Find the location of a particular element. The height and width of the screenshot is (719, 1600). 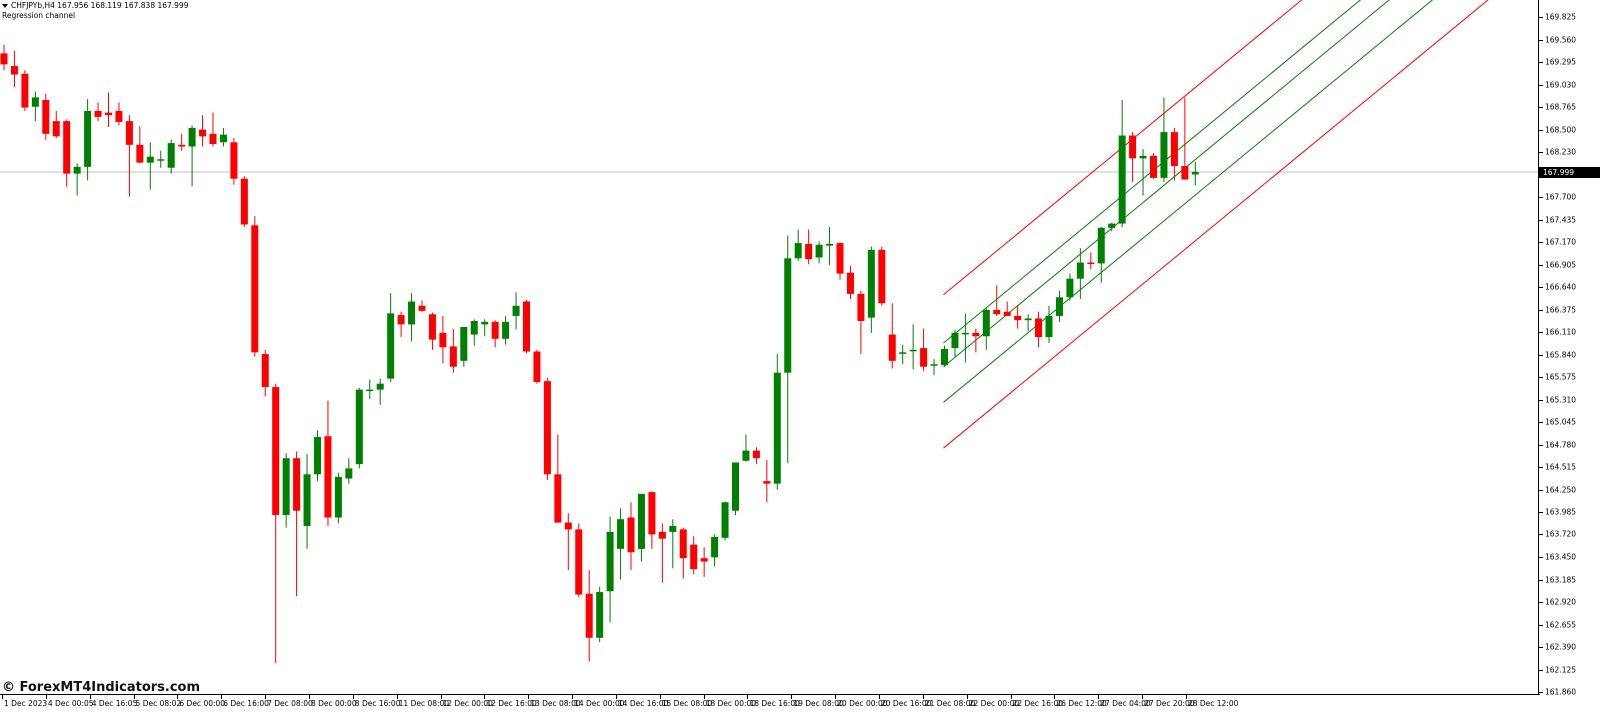

price-label: 165.310 is located at coordinates (1561, 400).